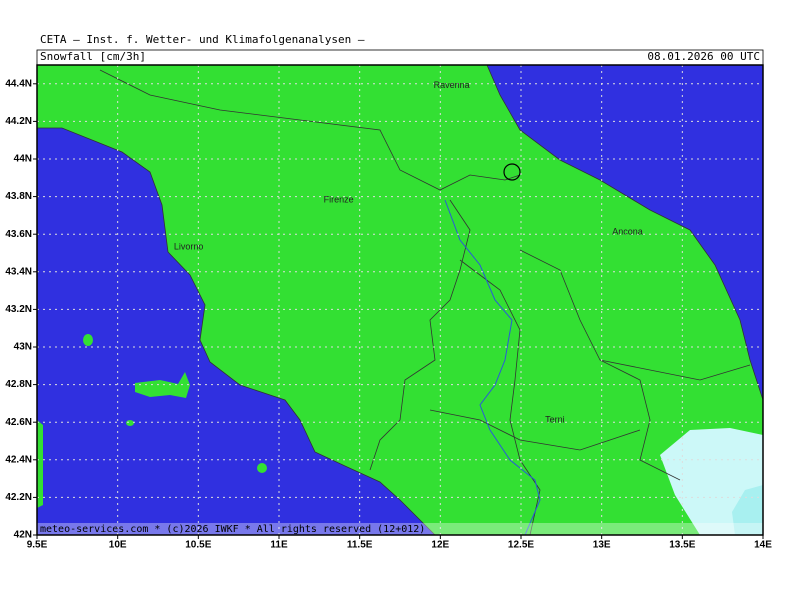  Describe the element at coordinates (555, 420) in the screenshot. I see `city-label: Terni` at that location.